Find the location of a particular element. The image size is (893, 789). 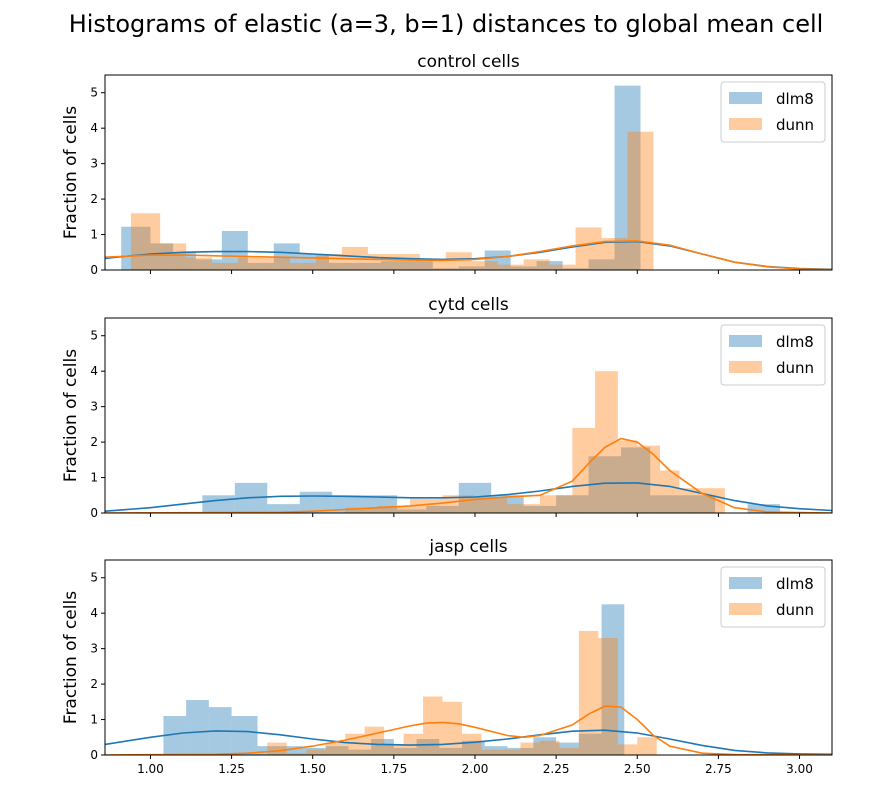

dlm8-bars is located at coordinates (394, 679).